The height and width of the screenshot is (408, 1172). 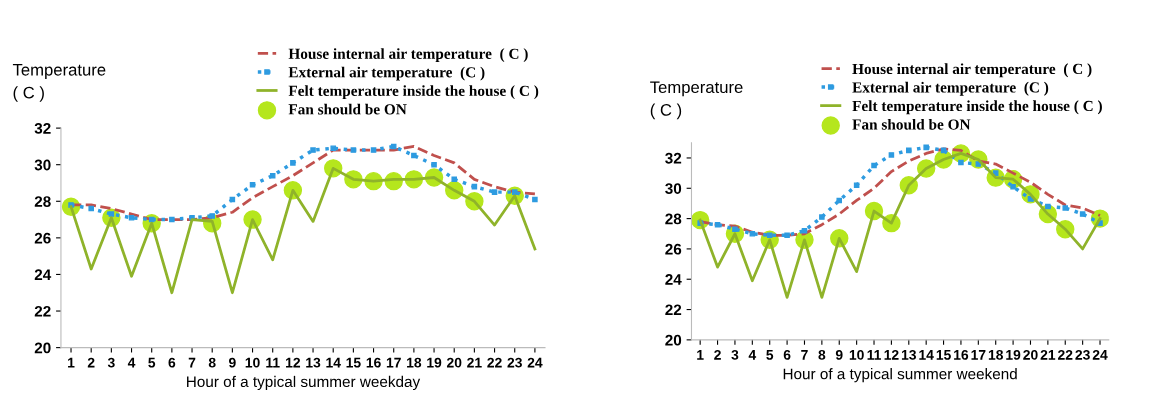 I want to click on y-tick-label: 20, so click(x=673, y=340).